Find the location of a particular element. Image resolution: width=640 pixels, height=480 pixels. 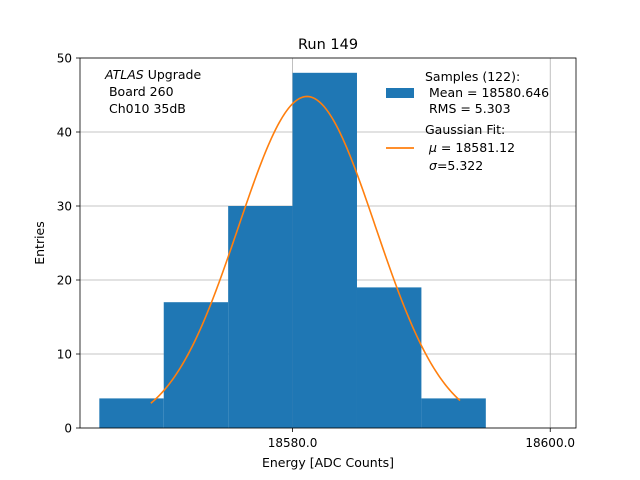

y-tick-label: 0 is located at coordinates (68, 429).